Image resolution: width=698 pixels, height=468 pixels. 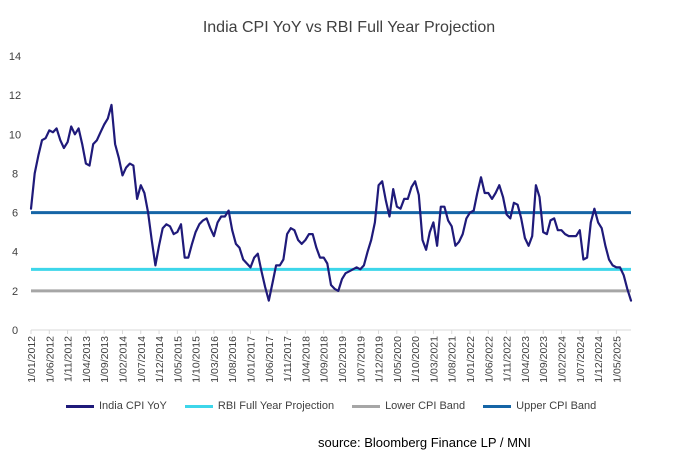 I want to click on x-tick-label: 1/09/2013, so click(x=105, y=359).